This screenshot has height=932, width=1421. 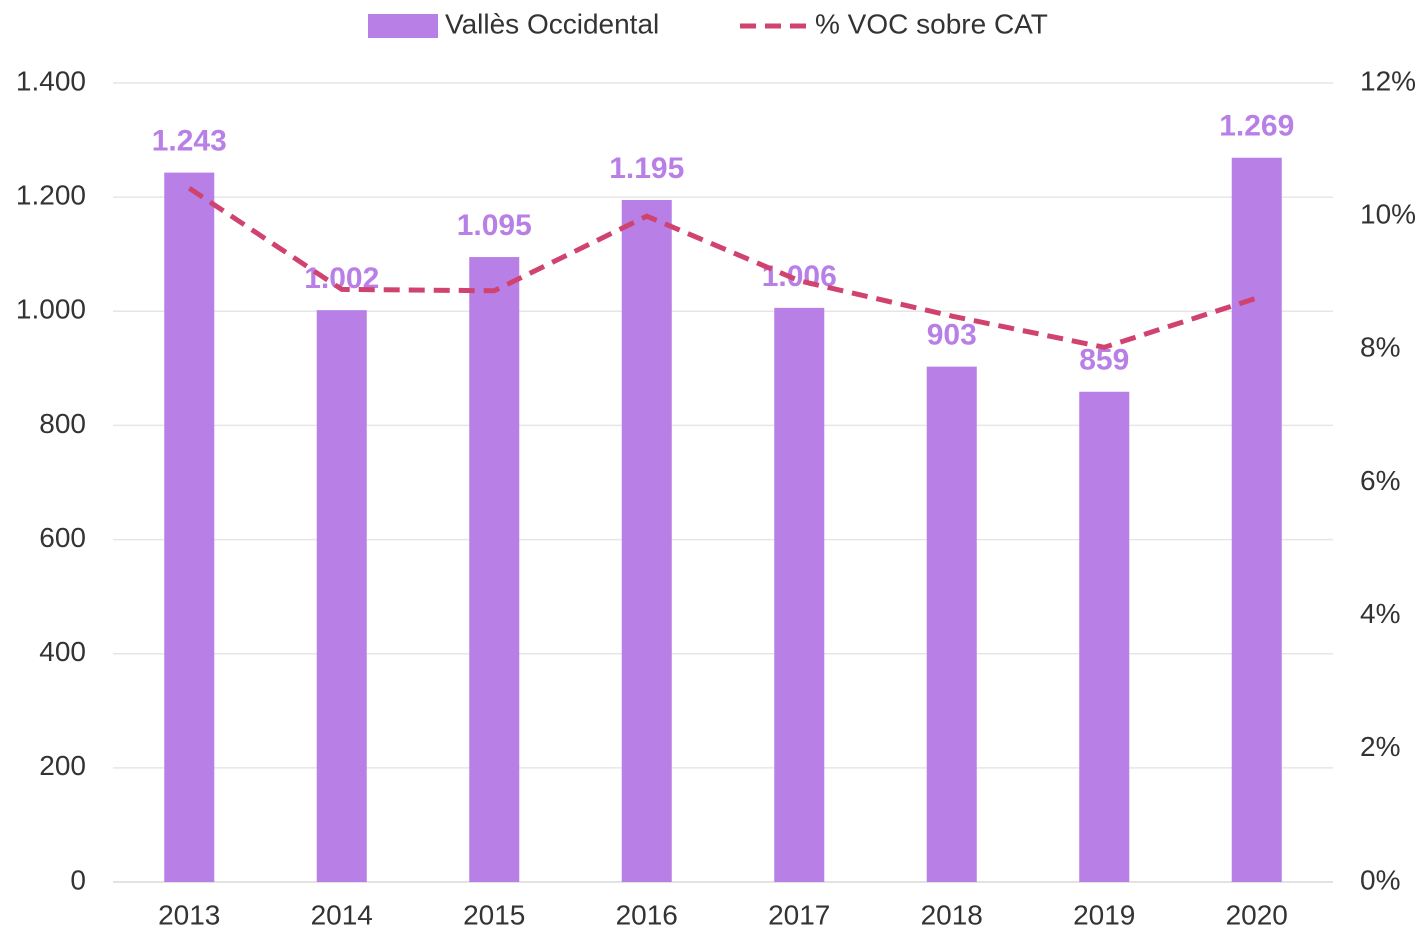 I want to click on legend-swatch, so click(x=403, y=26).